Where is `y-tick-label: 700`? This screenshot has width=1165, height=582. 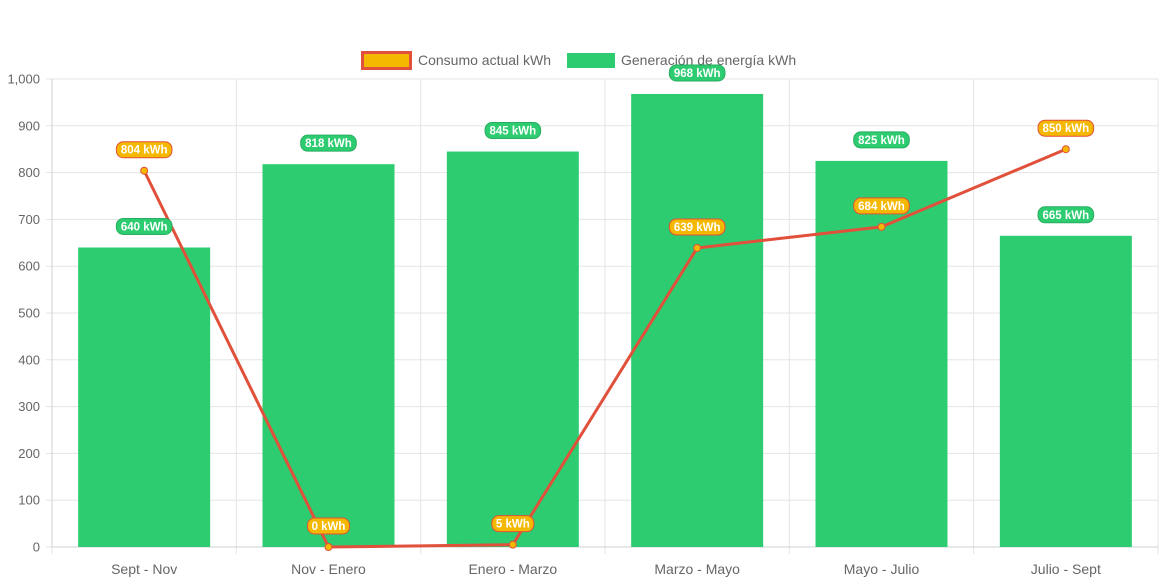 y-tick-label: 700 is located at coordinates (29, 219).